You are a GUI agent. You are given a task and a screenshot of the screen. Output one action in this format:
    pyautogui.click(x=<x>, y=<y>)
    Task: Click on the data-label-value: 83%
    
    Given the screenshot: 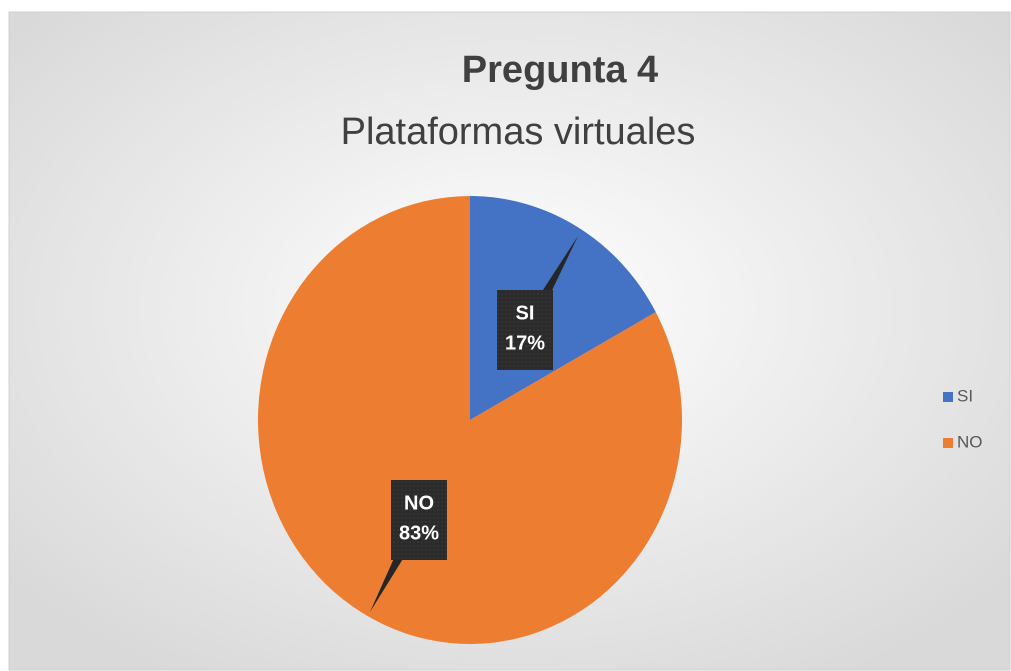 What is the action you would take?
    pyautogui.click(x=419, y=533)
    